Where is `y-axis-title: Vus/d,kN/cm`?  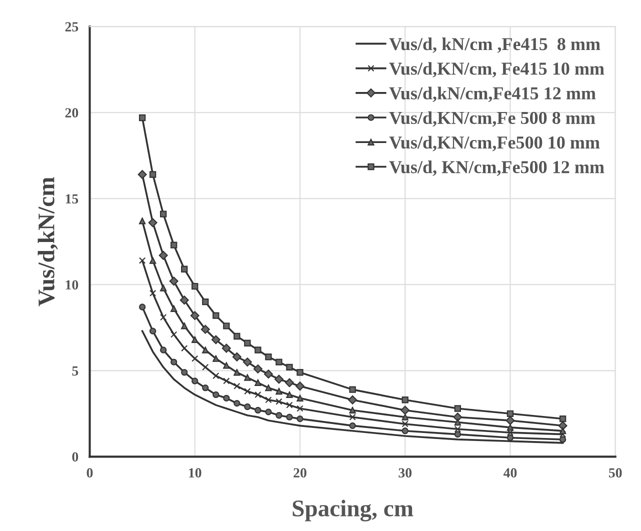 y-axis-title: Vus/d,kN/cm is located at coordinates (48, 241).